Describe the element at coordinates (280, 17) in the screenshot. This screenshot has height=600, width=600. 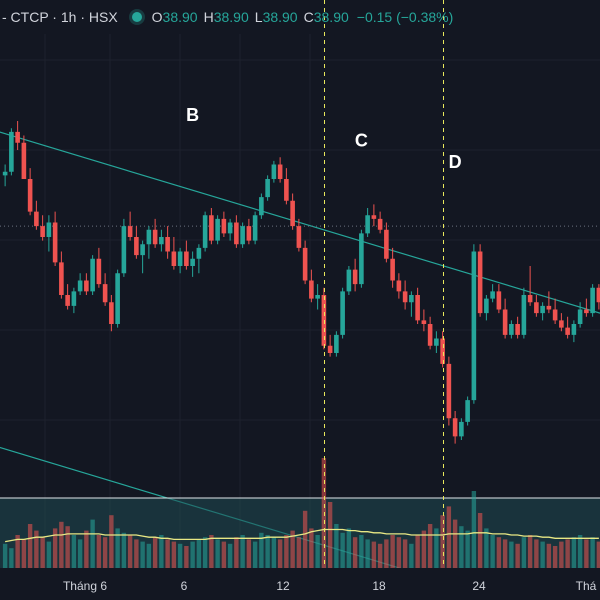
I see `low-value: 38.90` at that location.